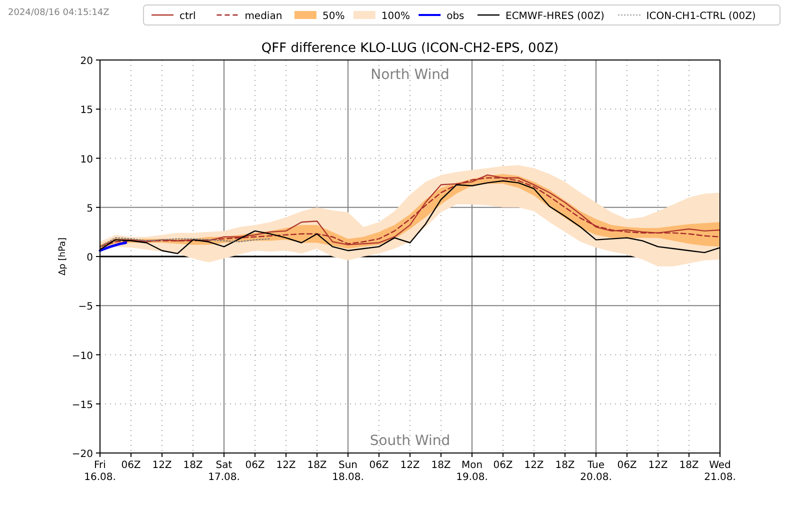 This screenshot has height=509, width=800. I want to click on x-tick-label: Wed 21.08., so click(720, 471).